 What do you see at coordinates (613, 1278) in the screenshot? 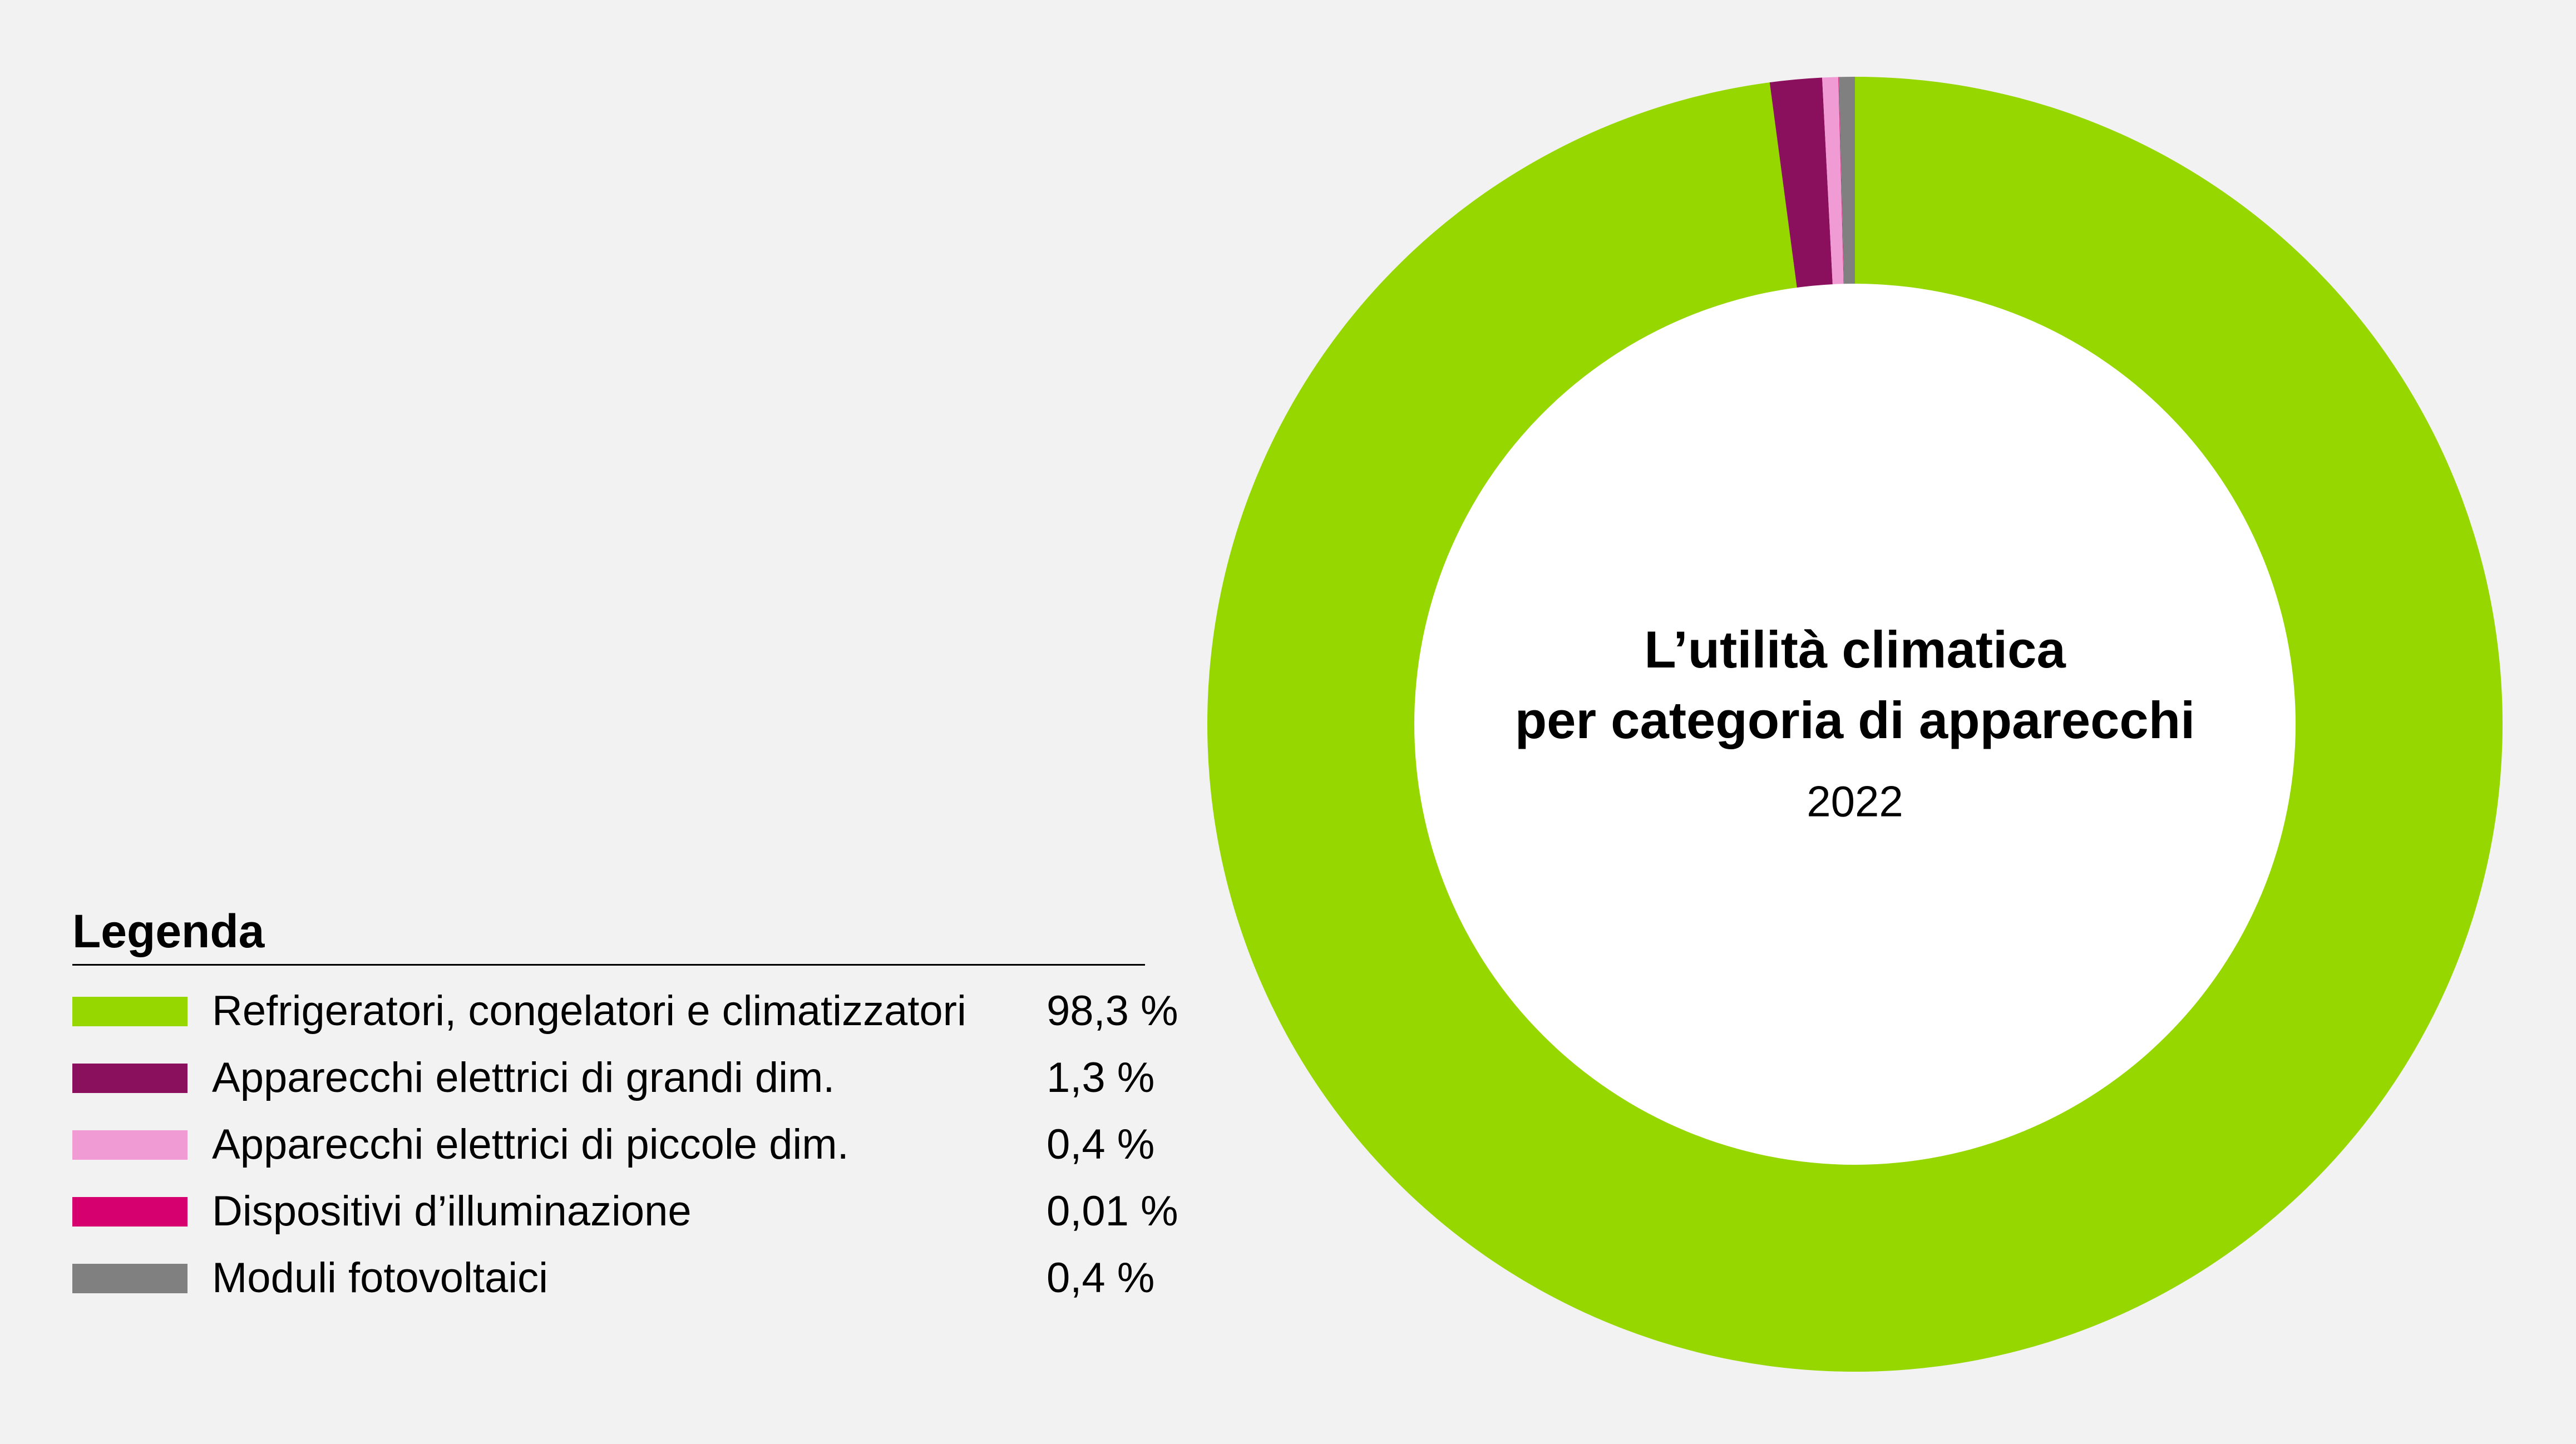
I see `legend-item: Moduli fotovoltaici 0,4 %` at bounding box center [613, 1278].